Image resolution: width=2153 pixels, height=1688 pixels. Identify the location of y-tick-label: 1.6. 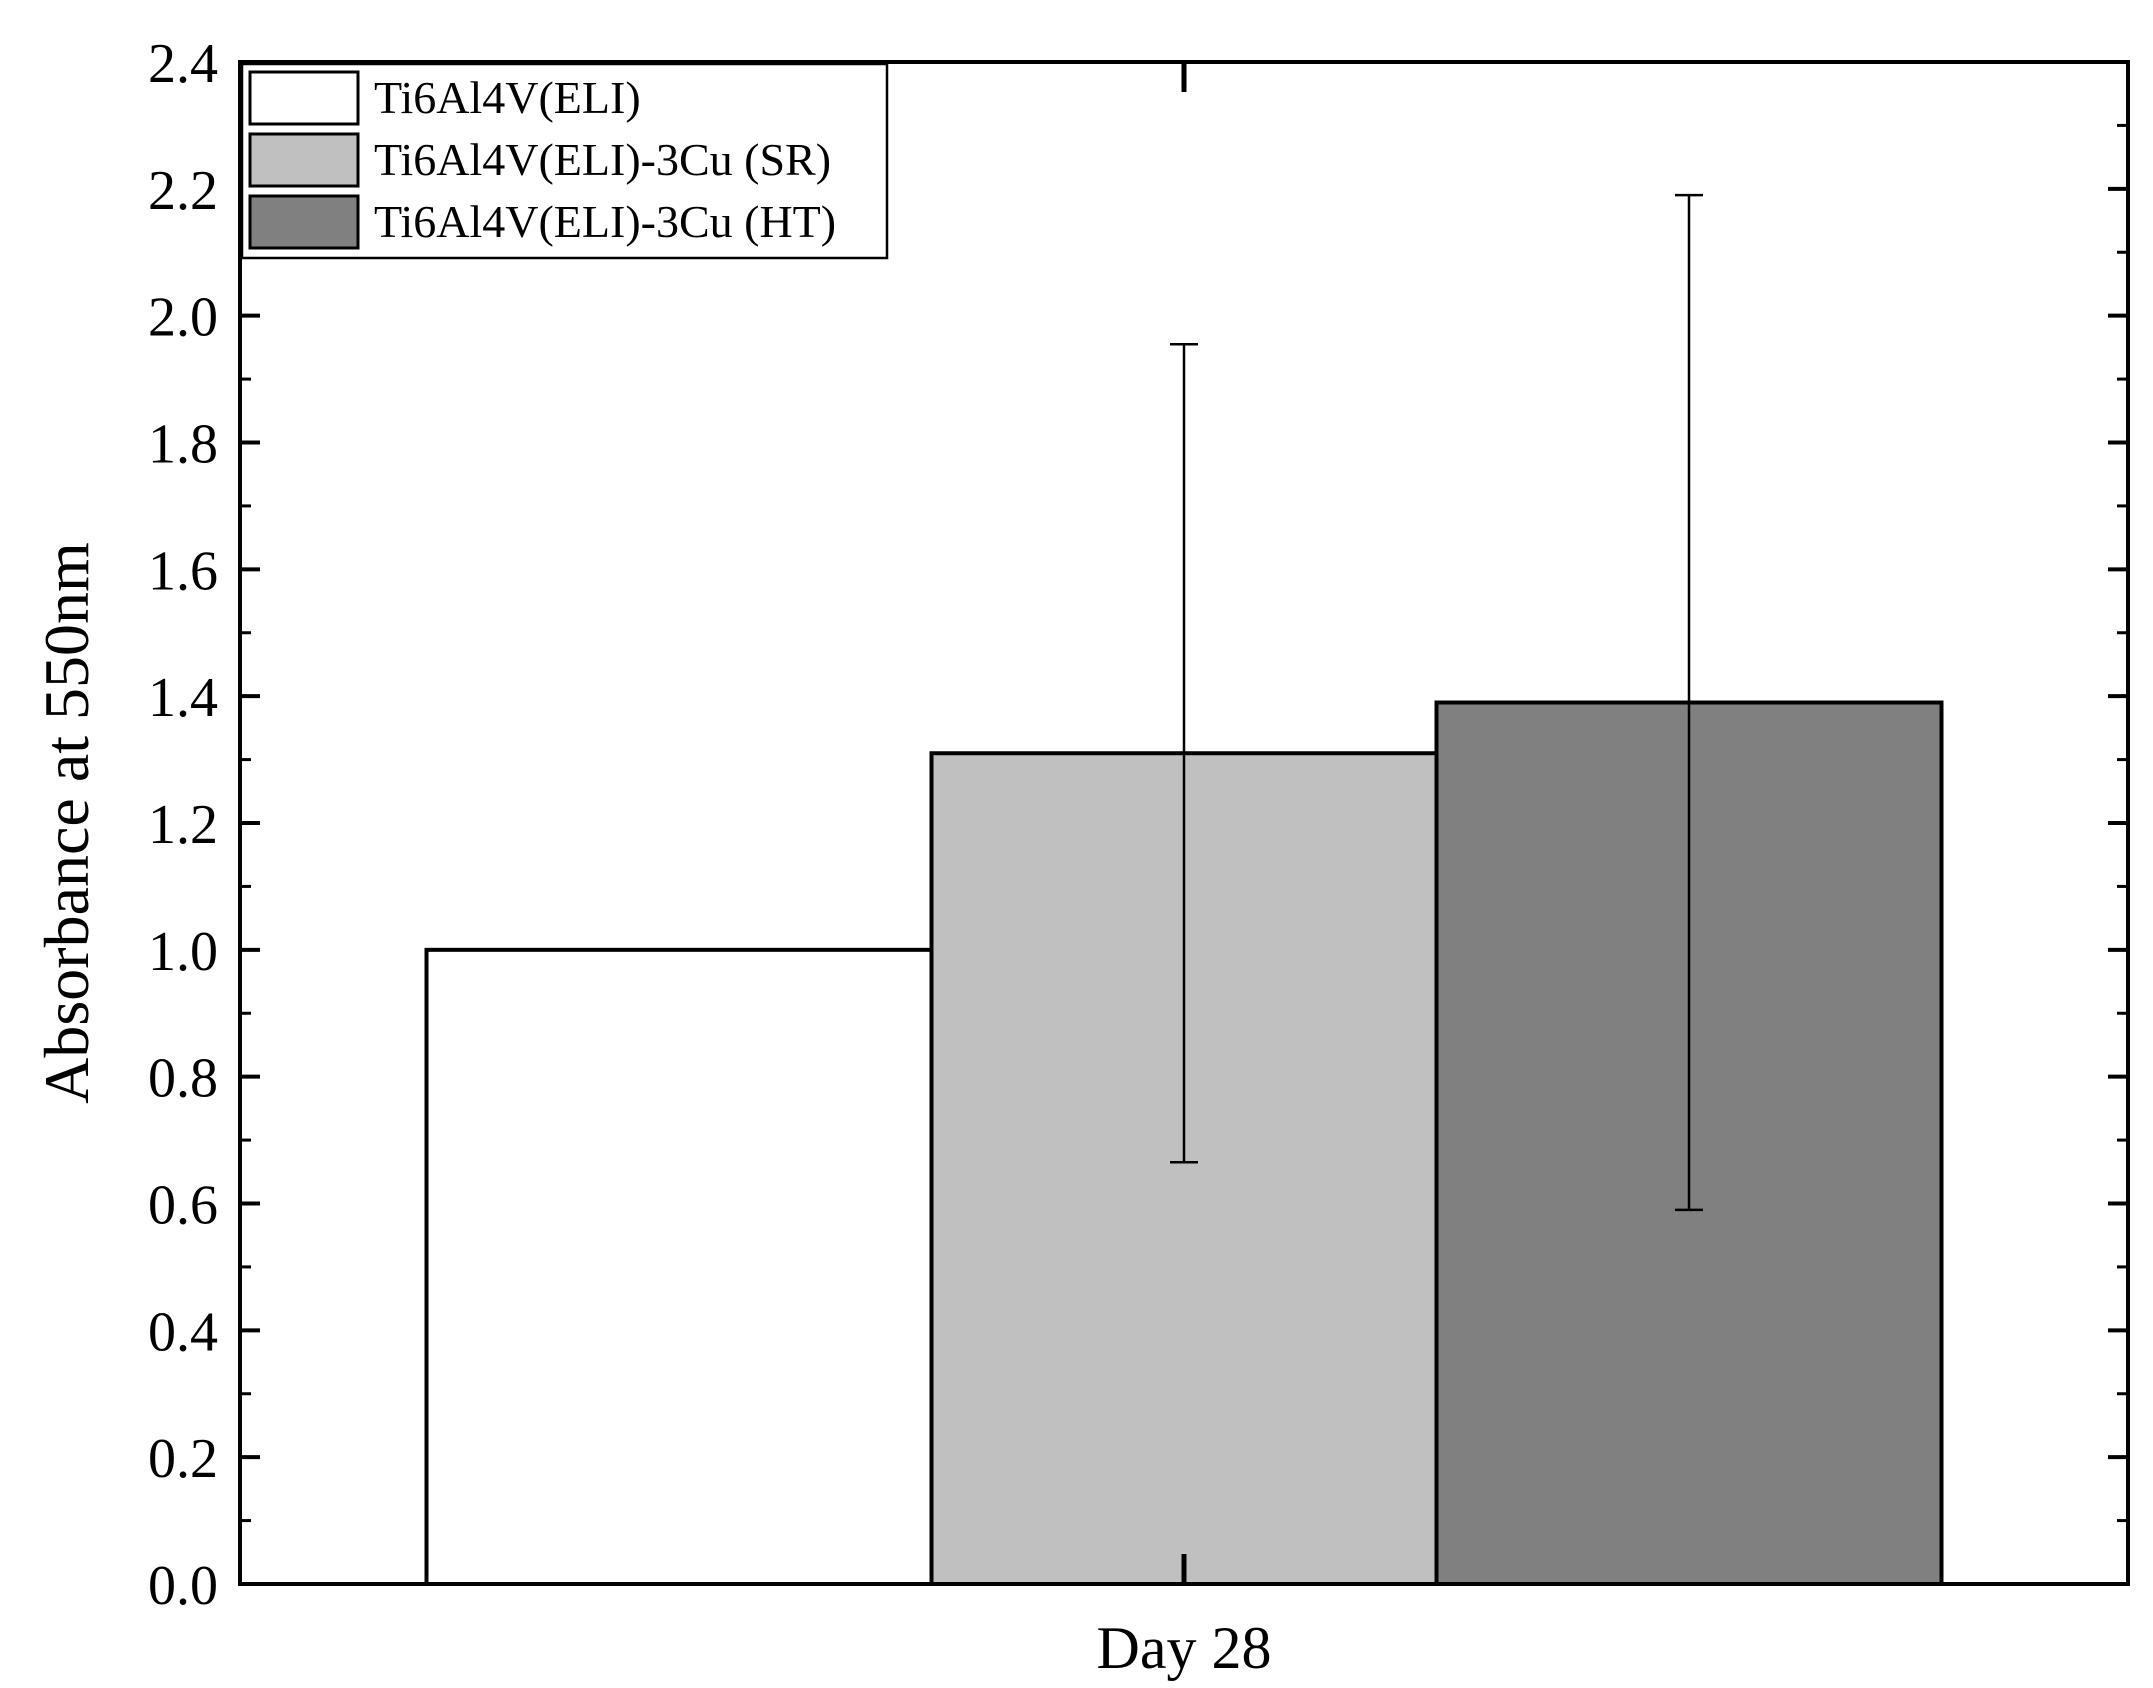
(183, 571).